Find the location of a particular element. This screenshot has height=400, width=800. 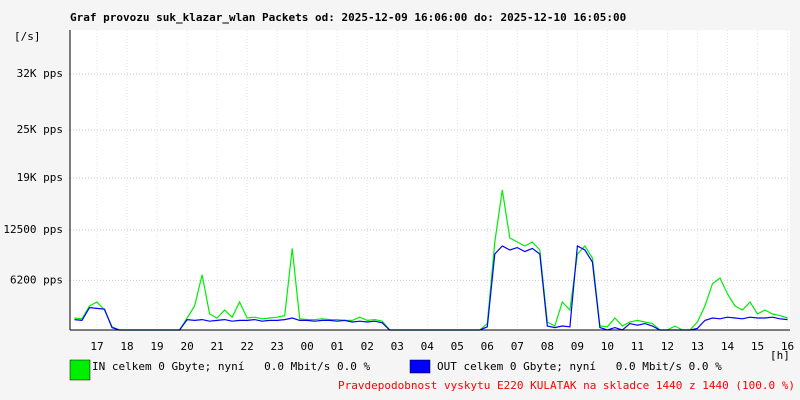

x-tick-label: 11 is located at coordinates (637, 346).